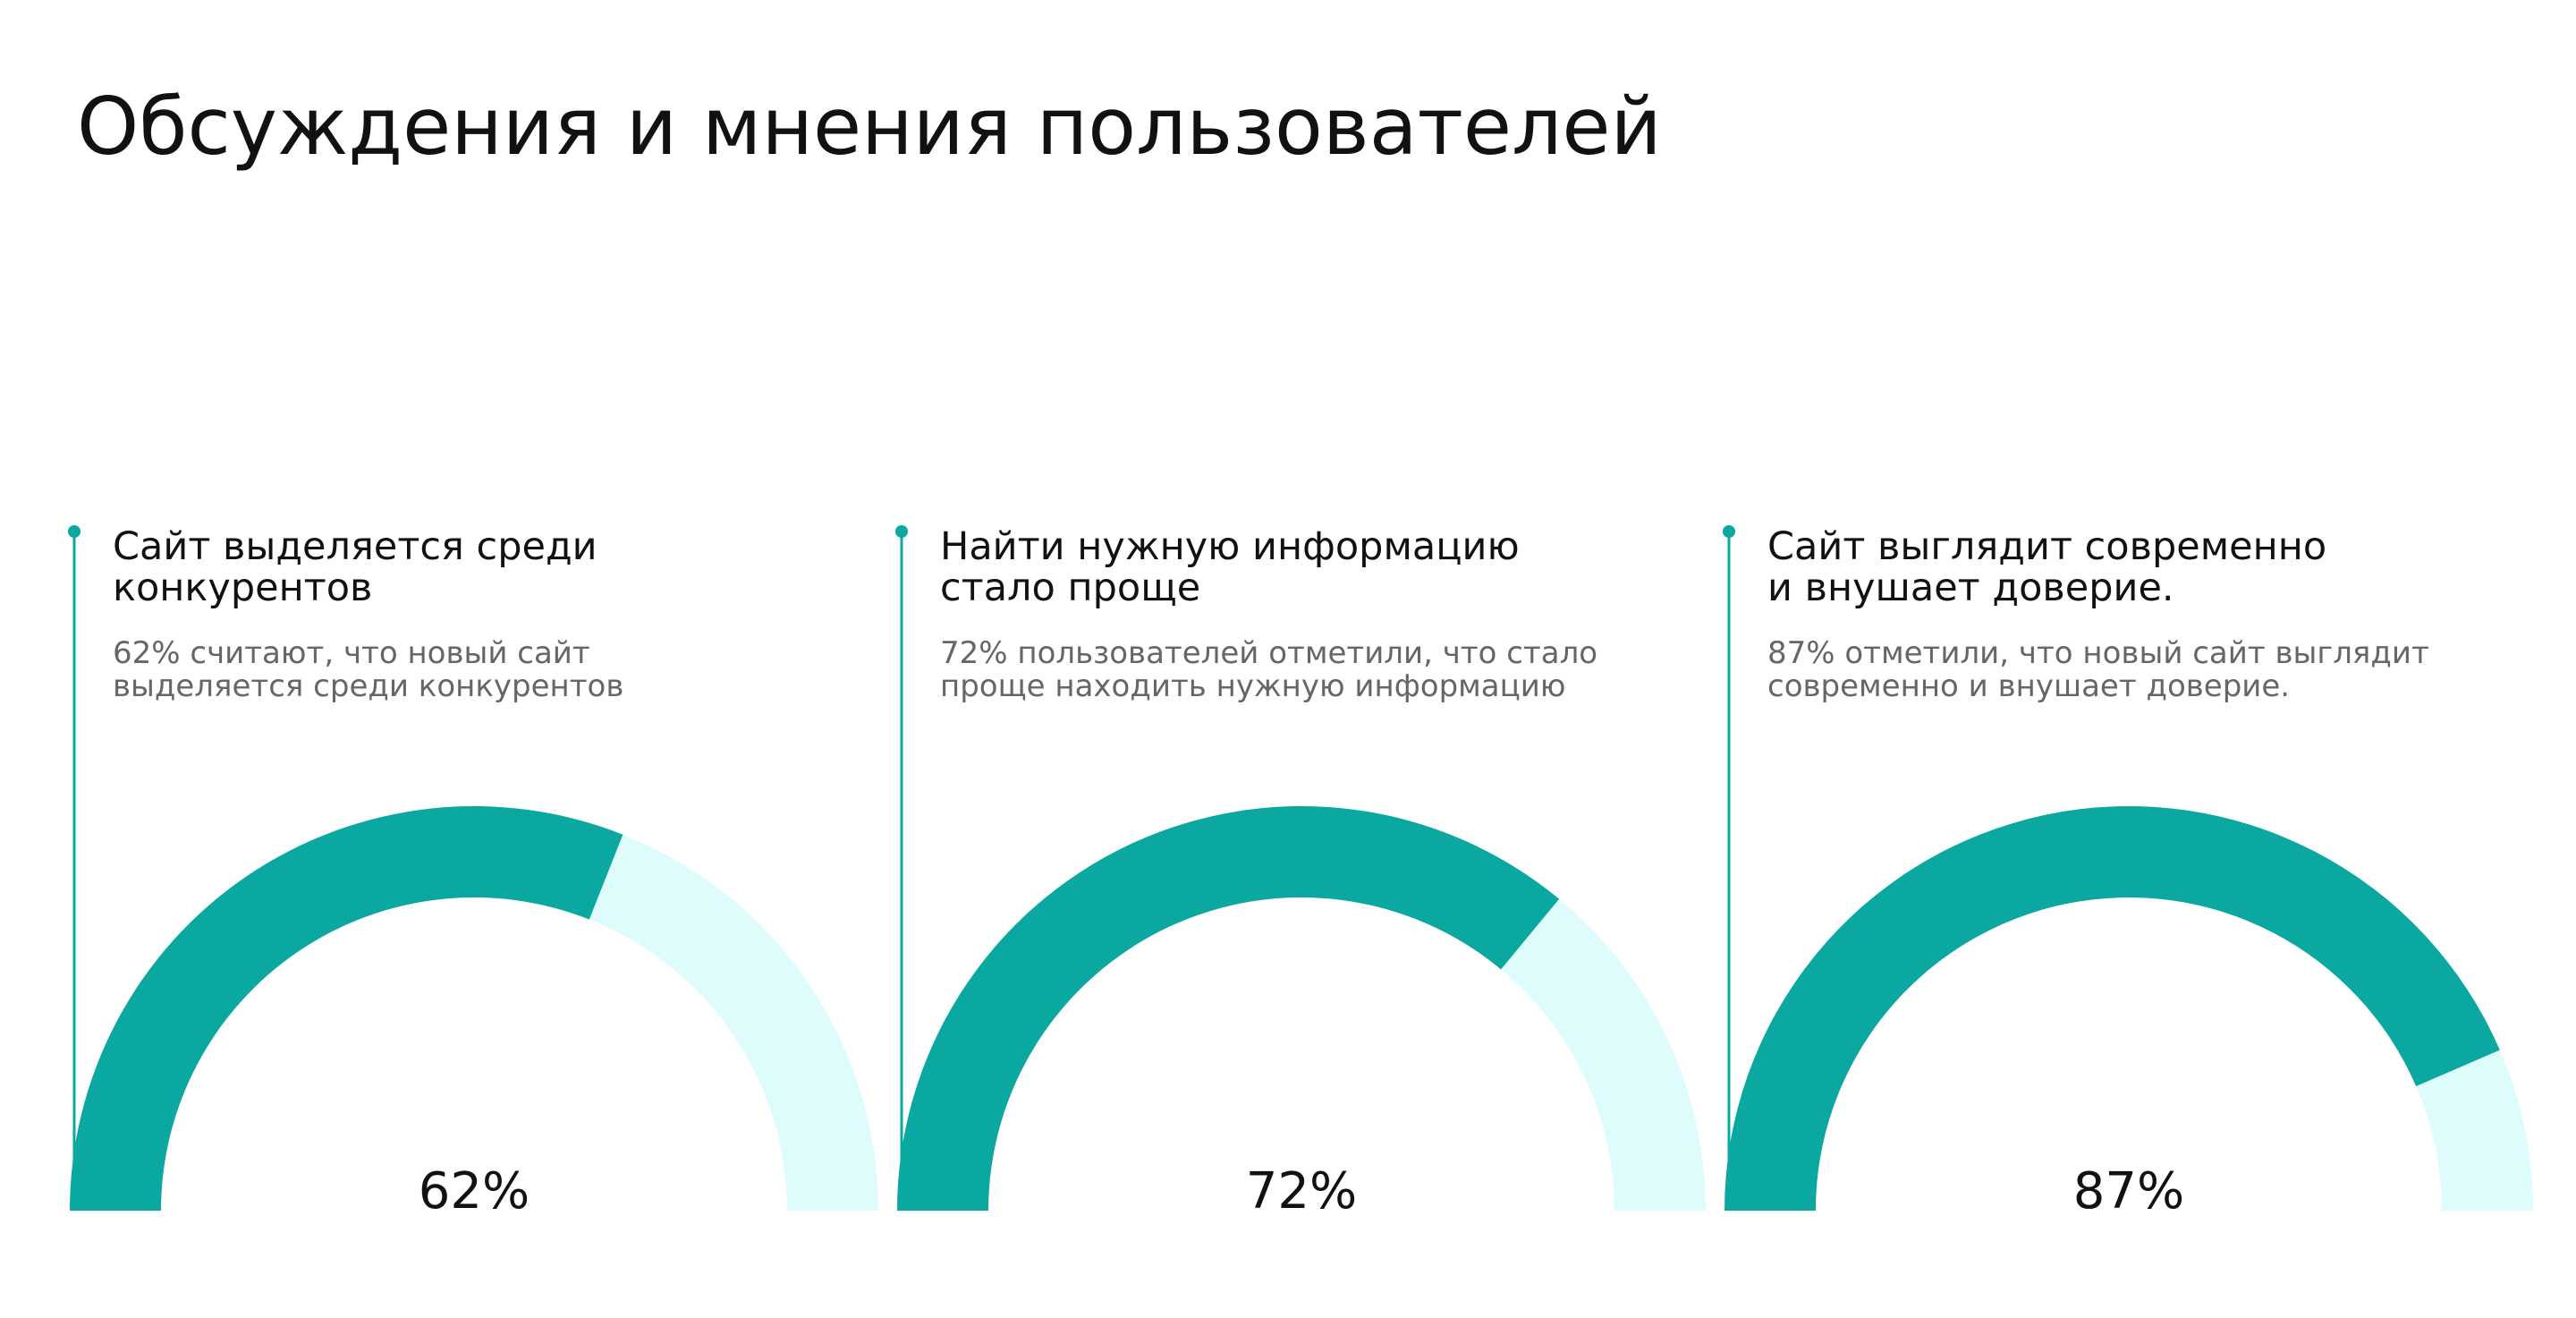 This screenshot has width=2576, height=1318. I want to click on card-title: Сайт выглядит современно, so click(2046, 546).